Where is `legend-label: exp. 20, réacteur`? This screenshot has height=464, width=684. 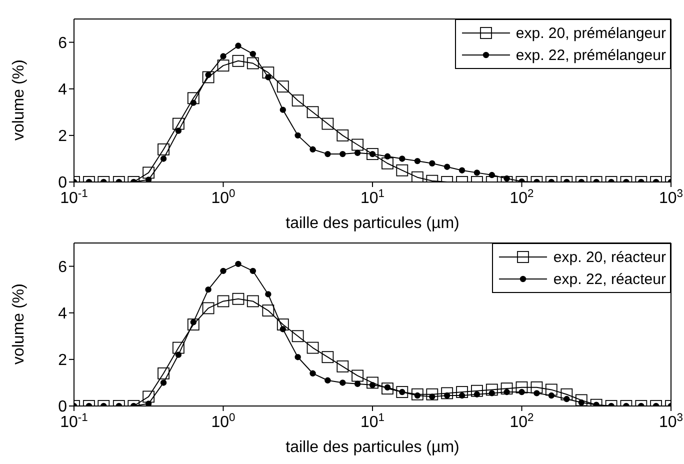
legend-label: exp. 20, réacteur is located at coordinates (609, 257).